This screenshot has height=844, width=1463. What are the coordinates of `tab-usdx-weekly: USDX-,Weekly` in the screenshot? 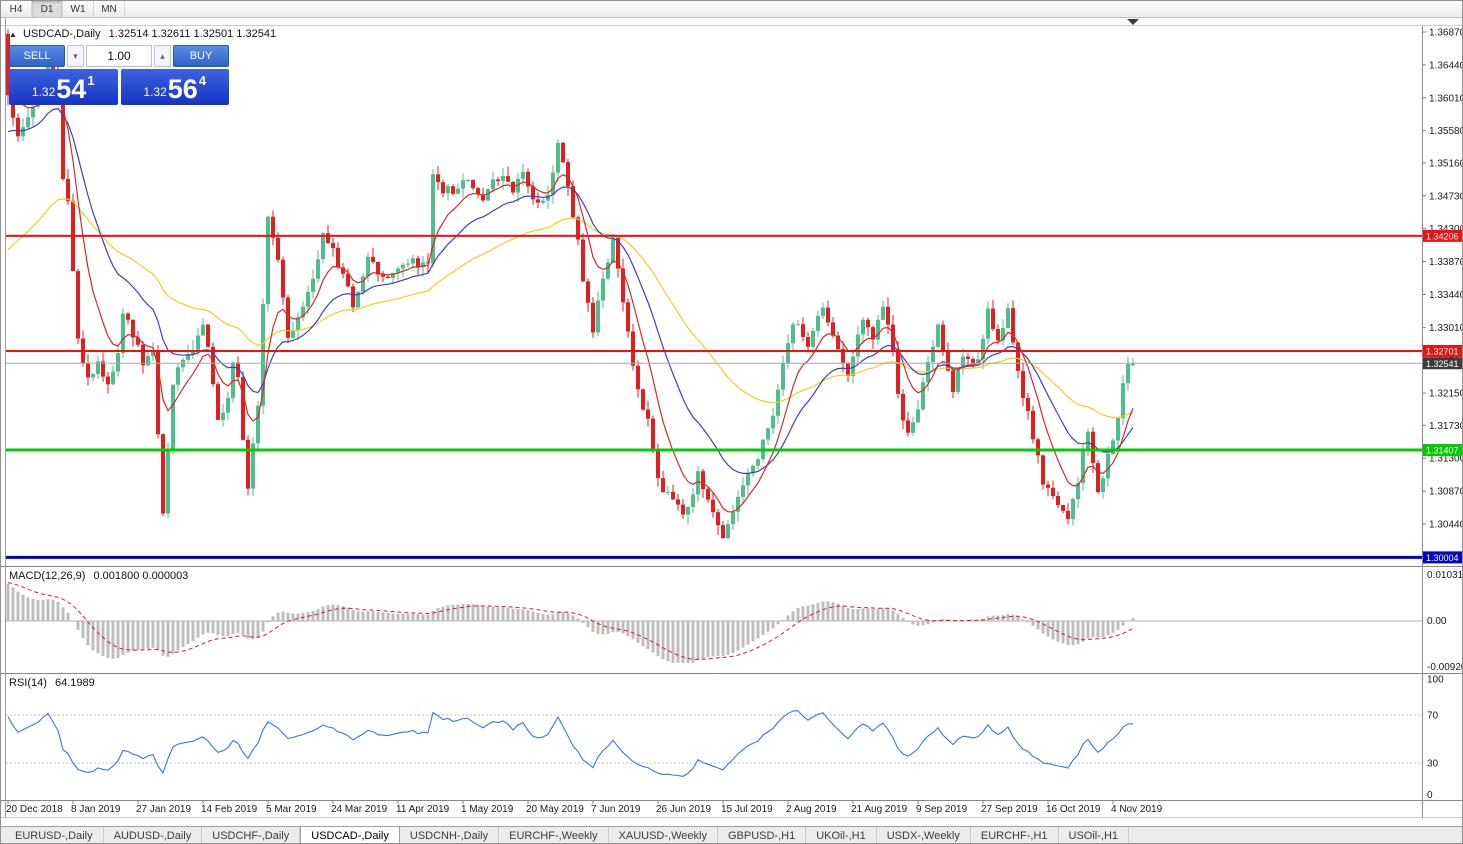 It's located at (924, 835).